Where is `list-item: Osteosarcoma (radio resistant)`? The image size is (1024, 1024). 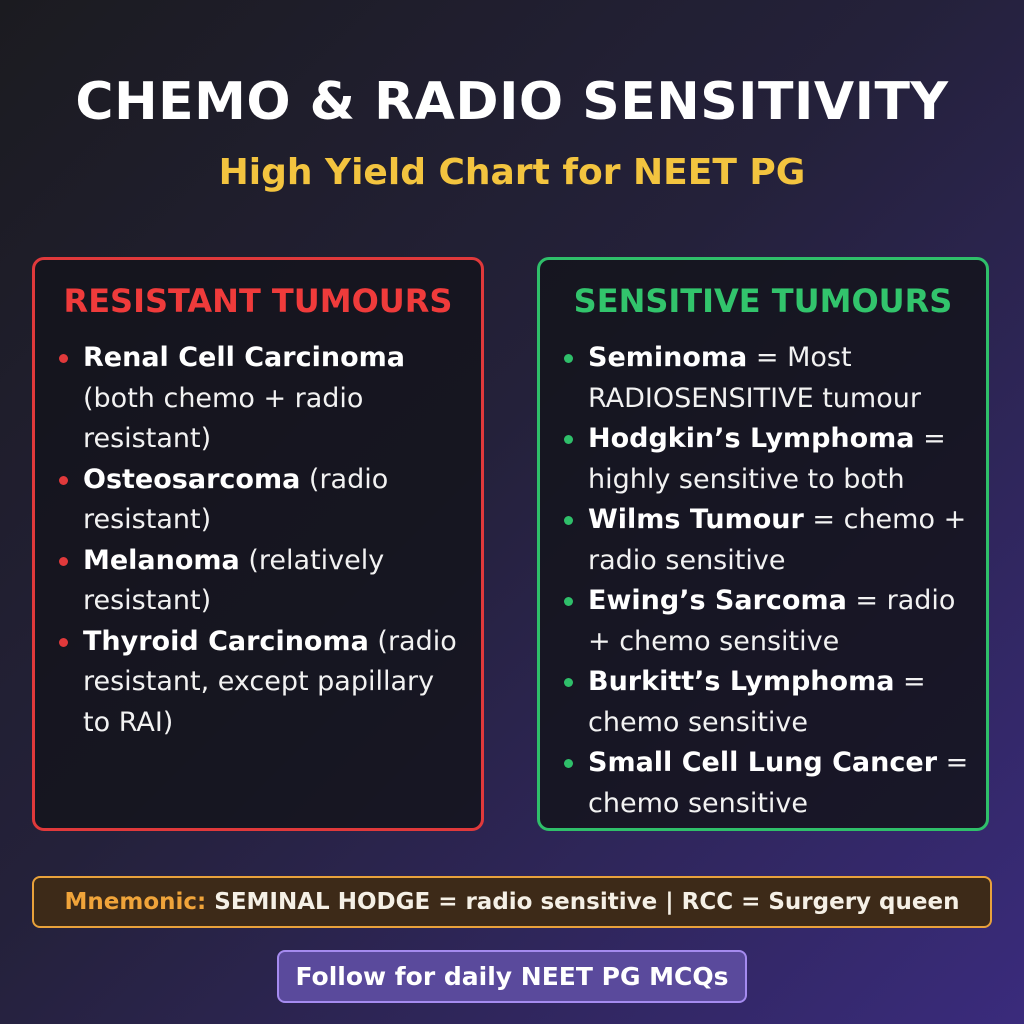 list-item: Osteosarcoma (radio resistant) is located at coordinates (263, 500).